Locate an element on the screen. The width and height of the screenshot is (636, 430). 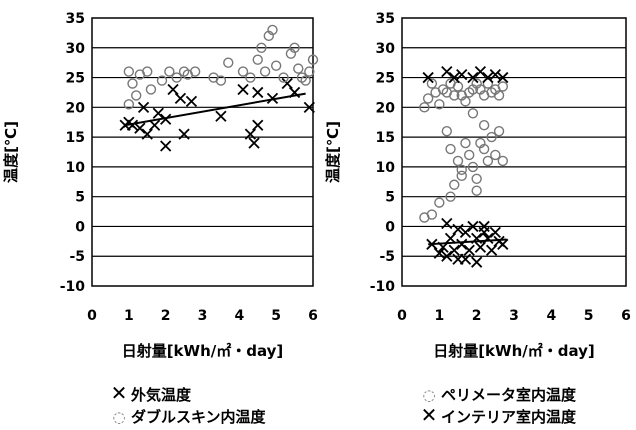
legend-item-interior-temp: ✕ インテリア室内温度 is located at coordinates (498, 415).